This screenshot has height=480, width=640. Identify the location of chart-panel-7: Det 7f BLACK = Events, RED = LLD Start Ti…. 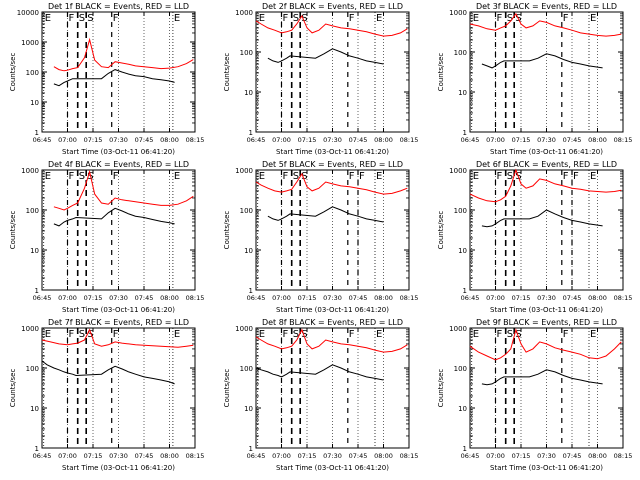
(106, 395).